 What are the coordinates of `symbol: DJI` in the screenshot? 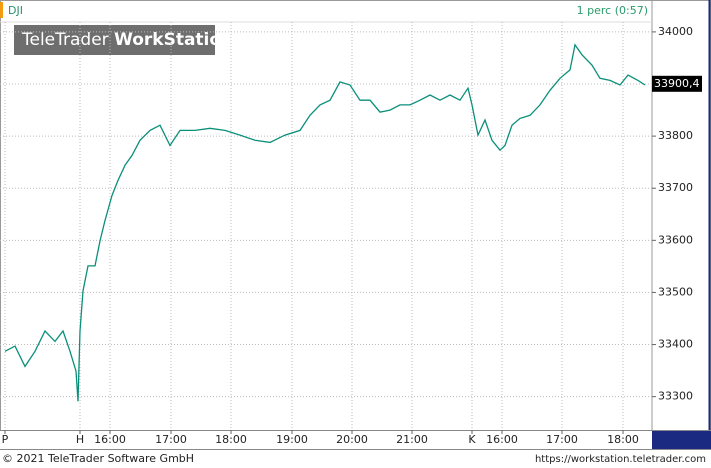 It's located at (15, 10).